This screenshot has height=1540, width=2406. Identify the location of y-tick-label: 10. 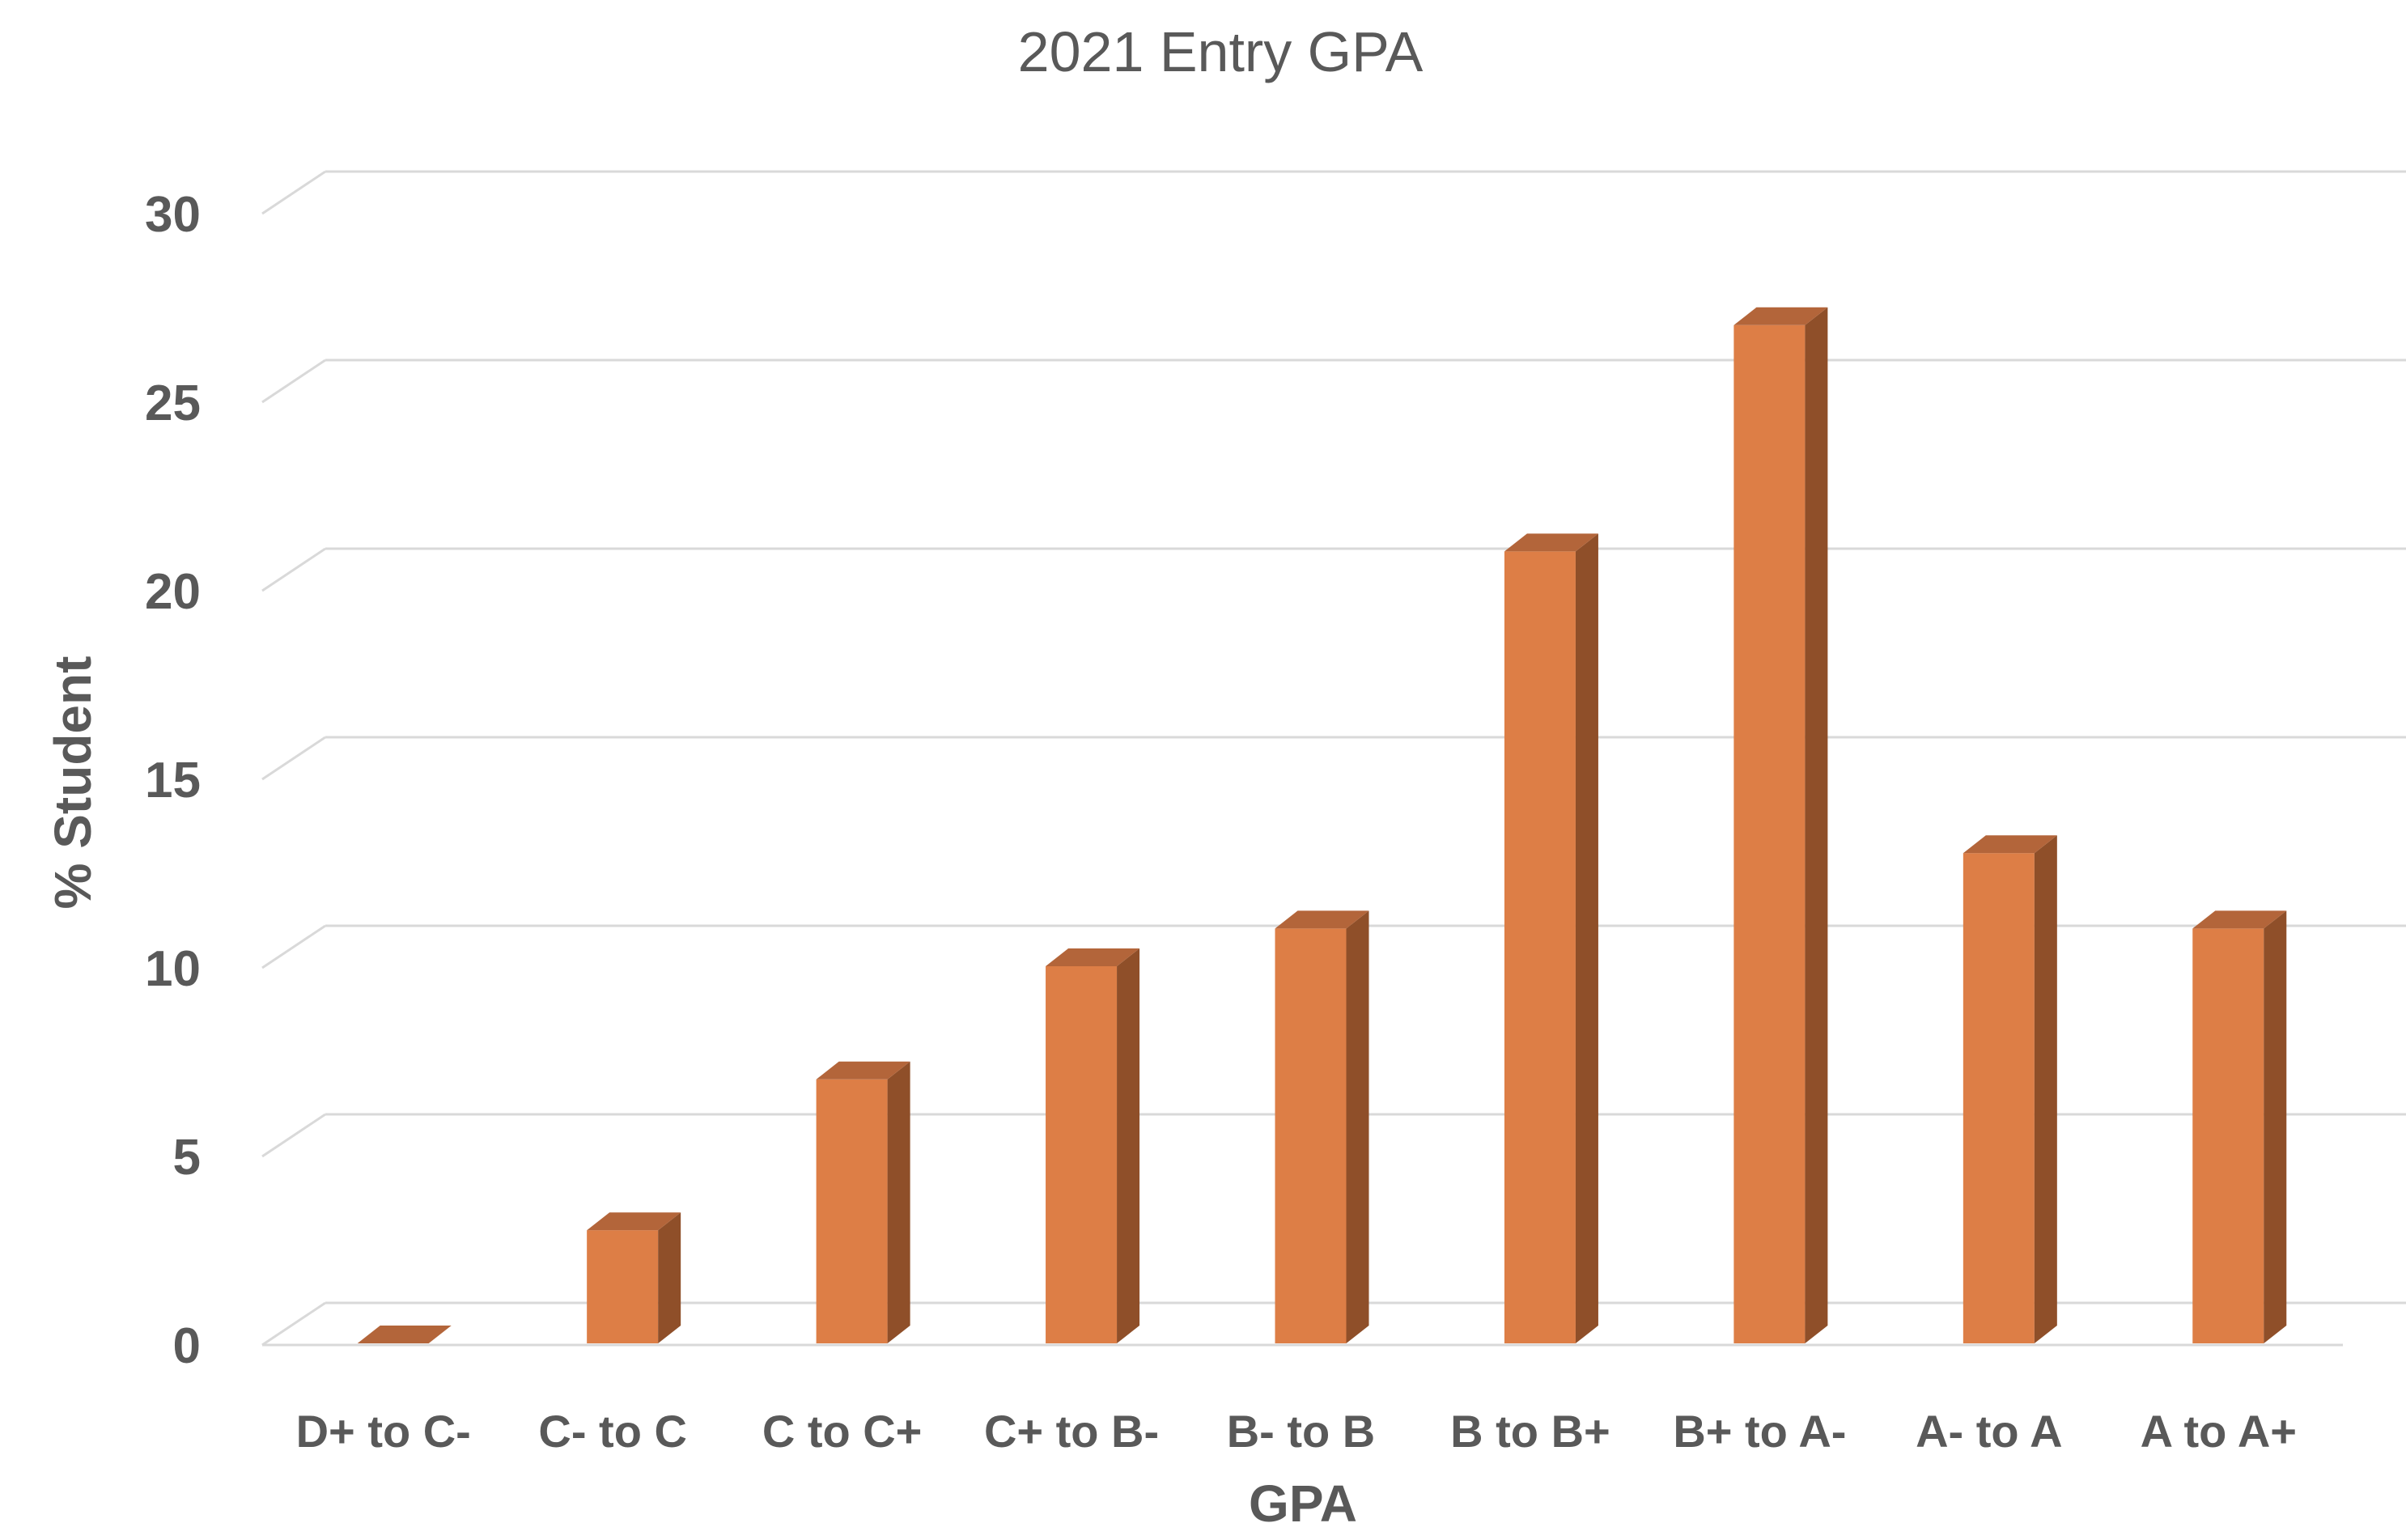
(173, 969).